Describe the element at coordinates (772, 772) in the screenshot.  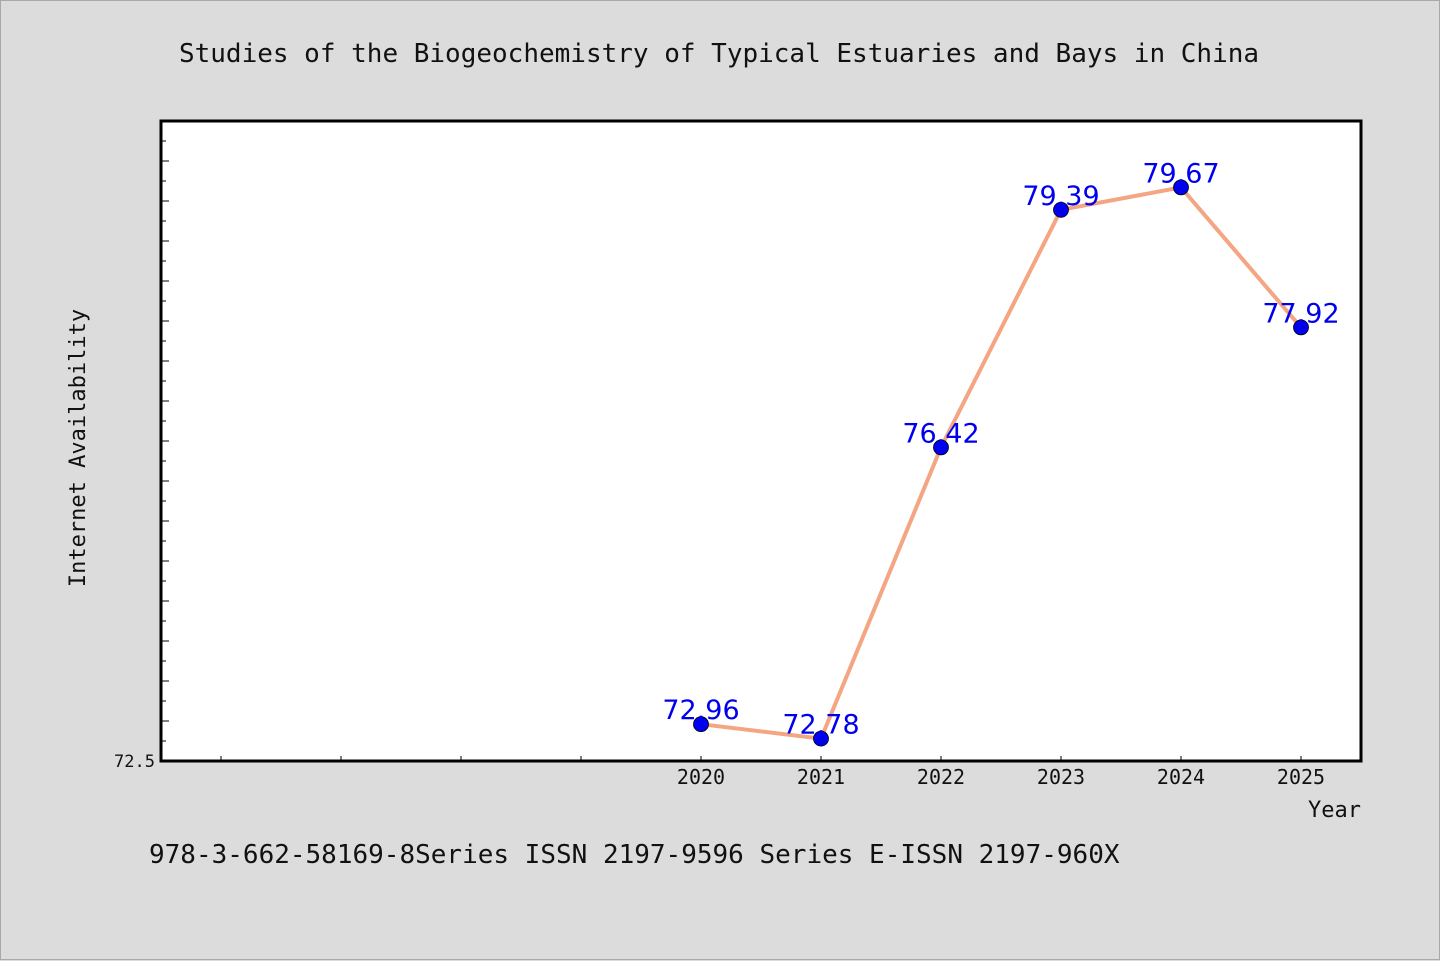
I see `x-axis-ticks: 2020 2021 2022 2023 2024 2025` at that location.